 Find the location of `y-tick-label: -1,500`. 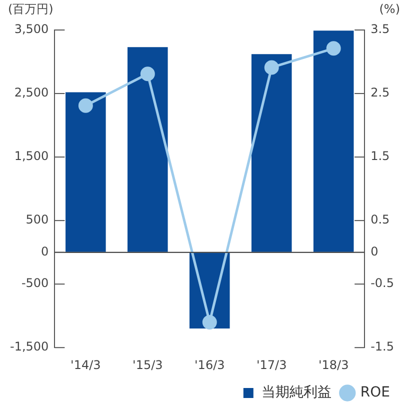

y-tick-label: -1,500 is located at coordinates (29, 347).